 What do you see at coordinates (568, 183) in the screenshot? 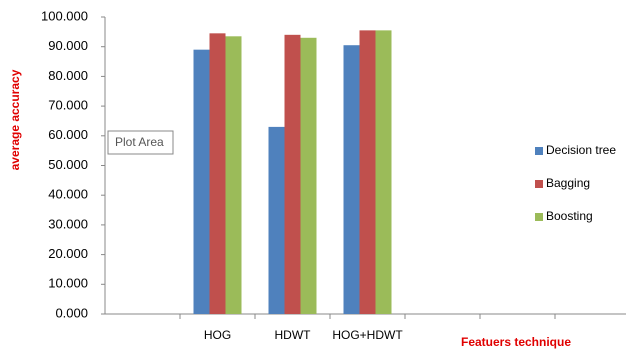
I see `legend-label: Bagging` at bounding box center [568, 183].